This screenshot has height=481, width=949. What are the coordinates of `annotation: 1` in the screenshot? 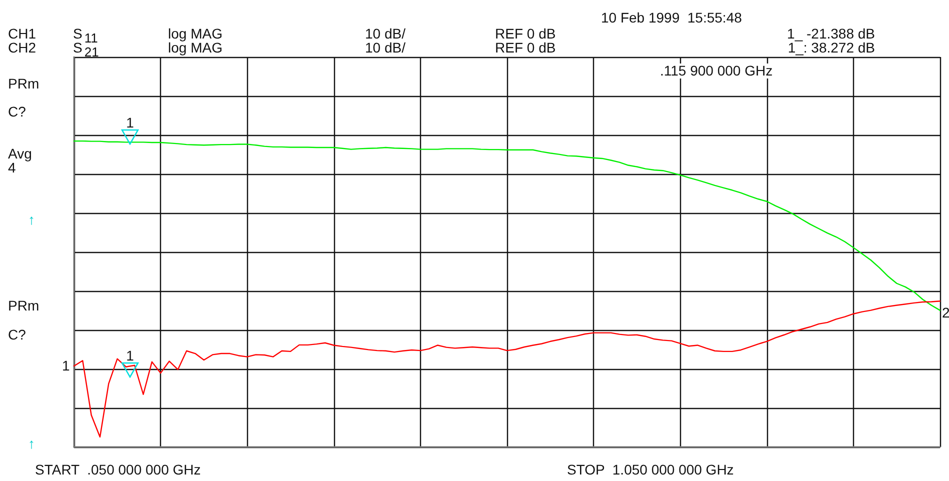 It's located at (130, 356).